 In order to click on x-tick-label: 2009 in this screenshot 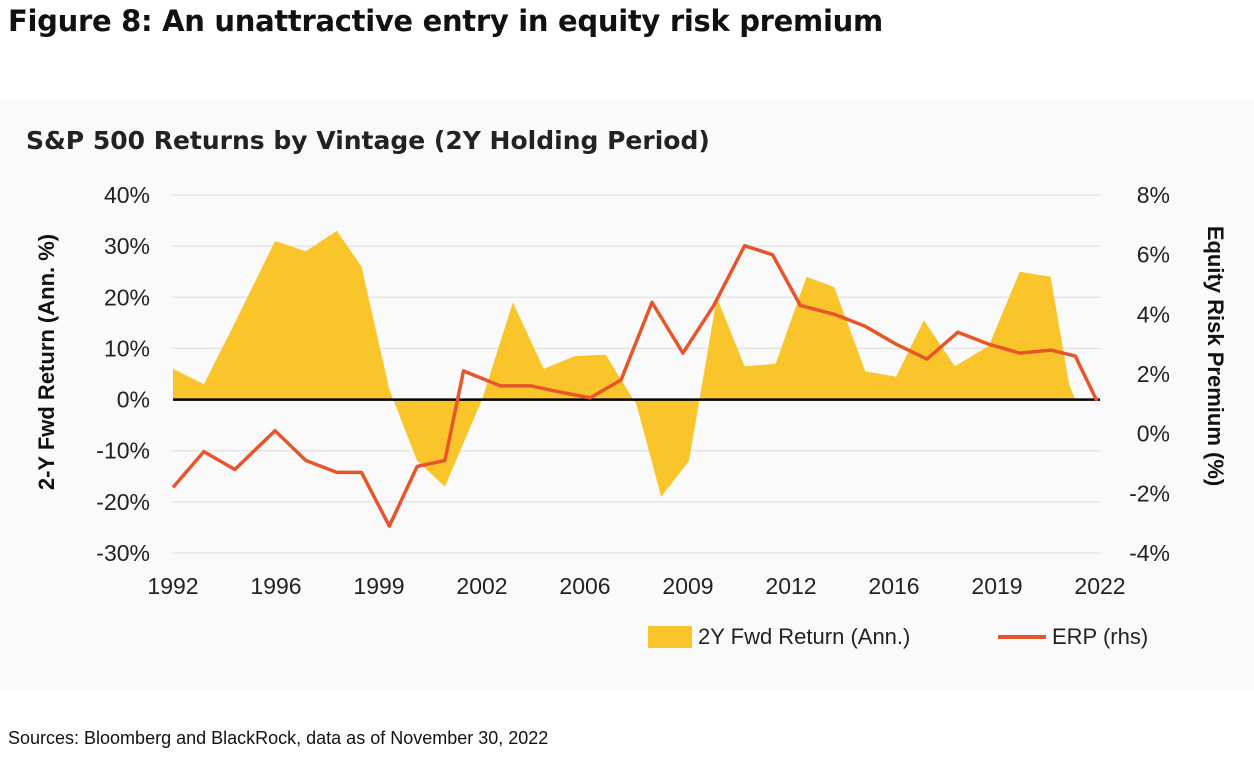, I will do `click(687, 586)`.